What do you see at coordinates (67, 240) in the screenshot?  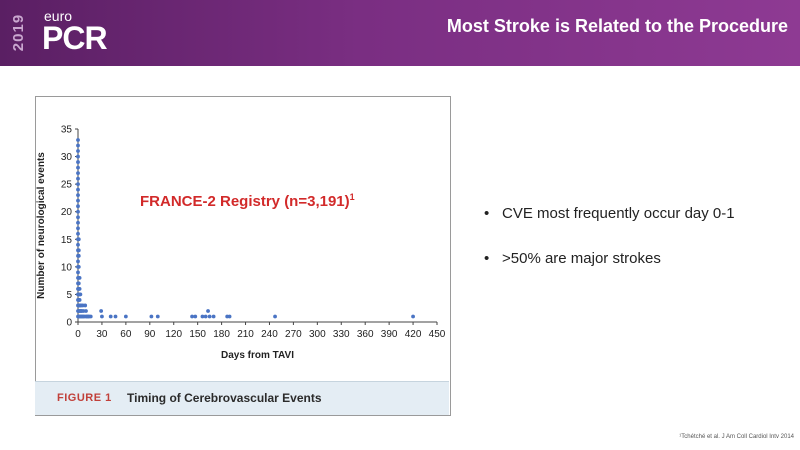 I see `y-tick-label: 15` at bounding box center [67, 240].